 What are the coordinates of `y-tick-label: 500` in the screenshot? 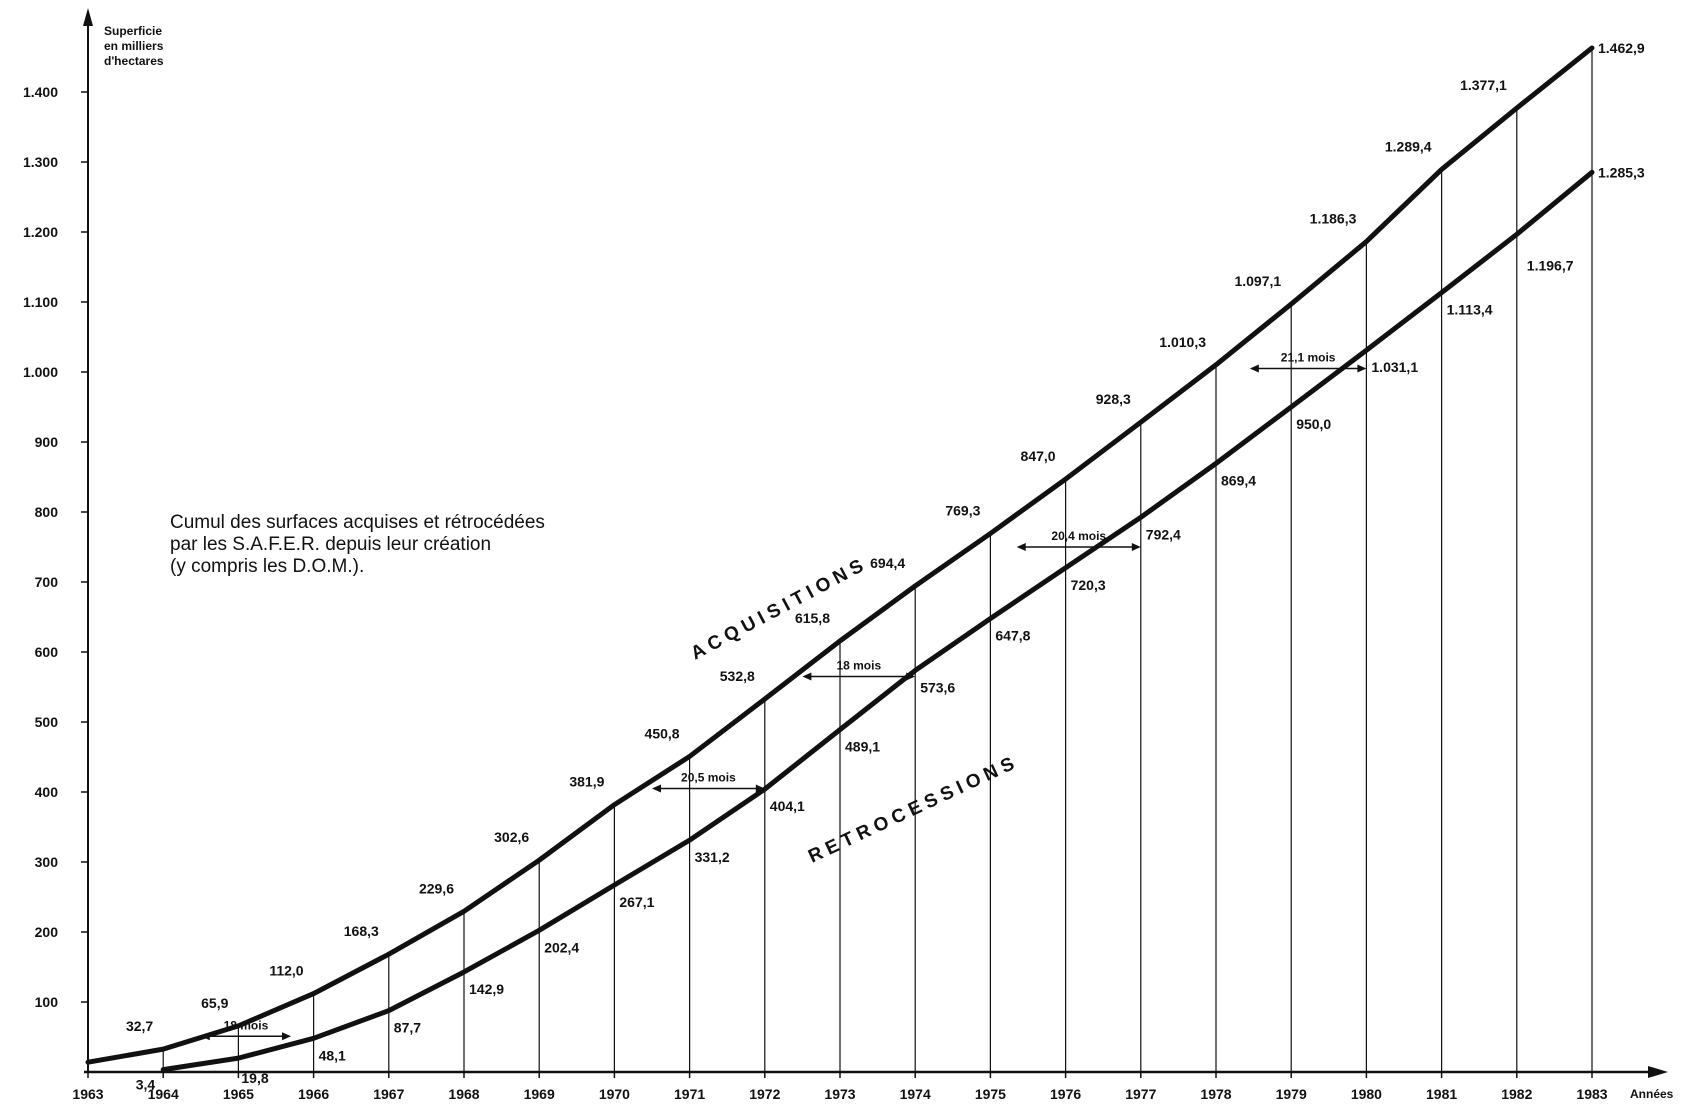 It's located at (47, 722).